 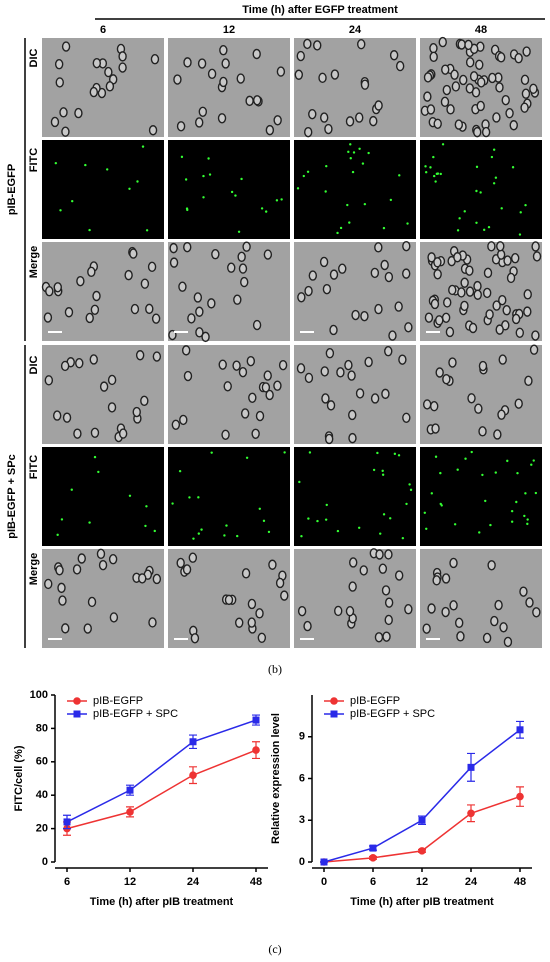 I want to click on y-tick-label: 6, so click(x=302, y=778).